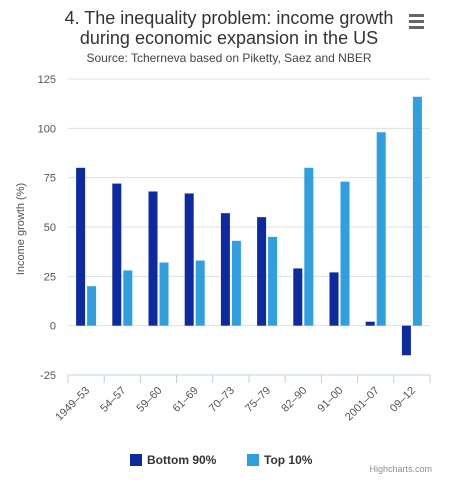 The width and height of the screenshot is (458, 480). What do you see at coordinates (331, 400) in the screenshot?
I see `x-tick-label: 91–00` at bounding box center [331, 400].